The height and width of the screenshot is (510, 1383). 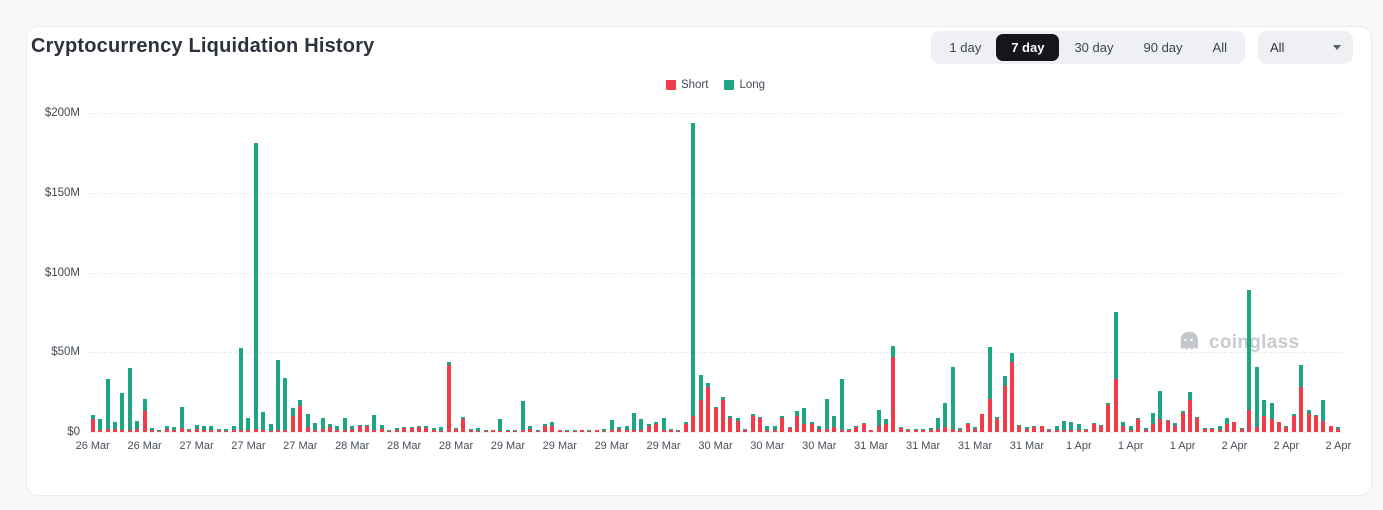 I want to click on legend-item-long: Long, so click(x=744, y=85).